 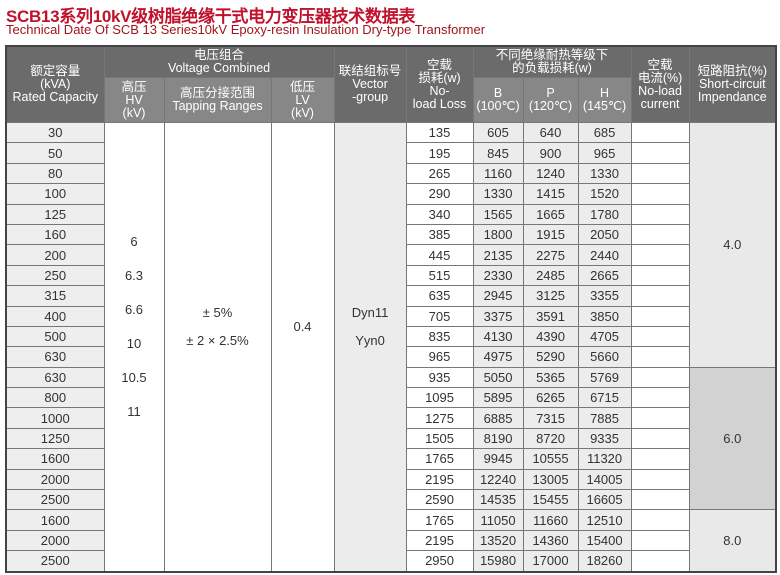 I want to click on load-loss-b-cell: 605, so click(x=498, y=132).